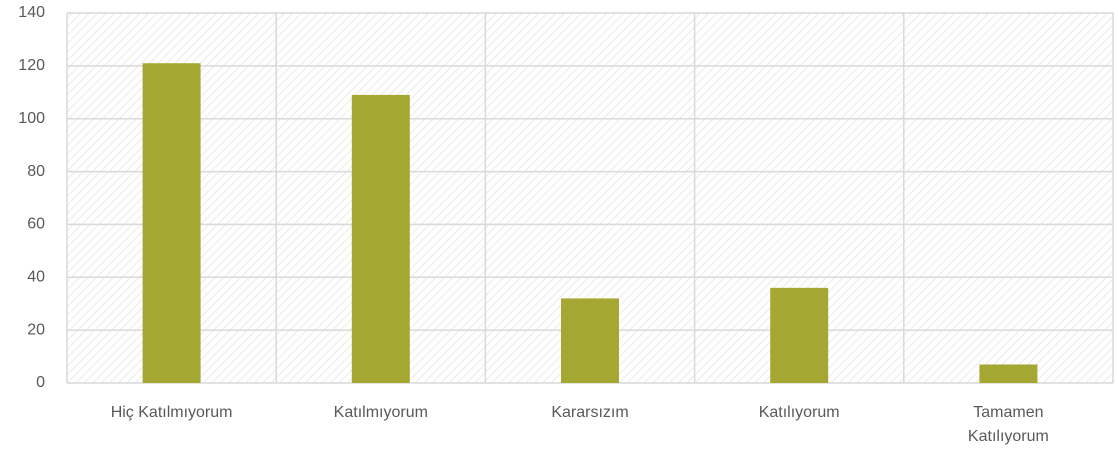  Describe the element at coordinates (31, 12) in the screenshot. I see `y-tick-label: 140` at that location.